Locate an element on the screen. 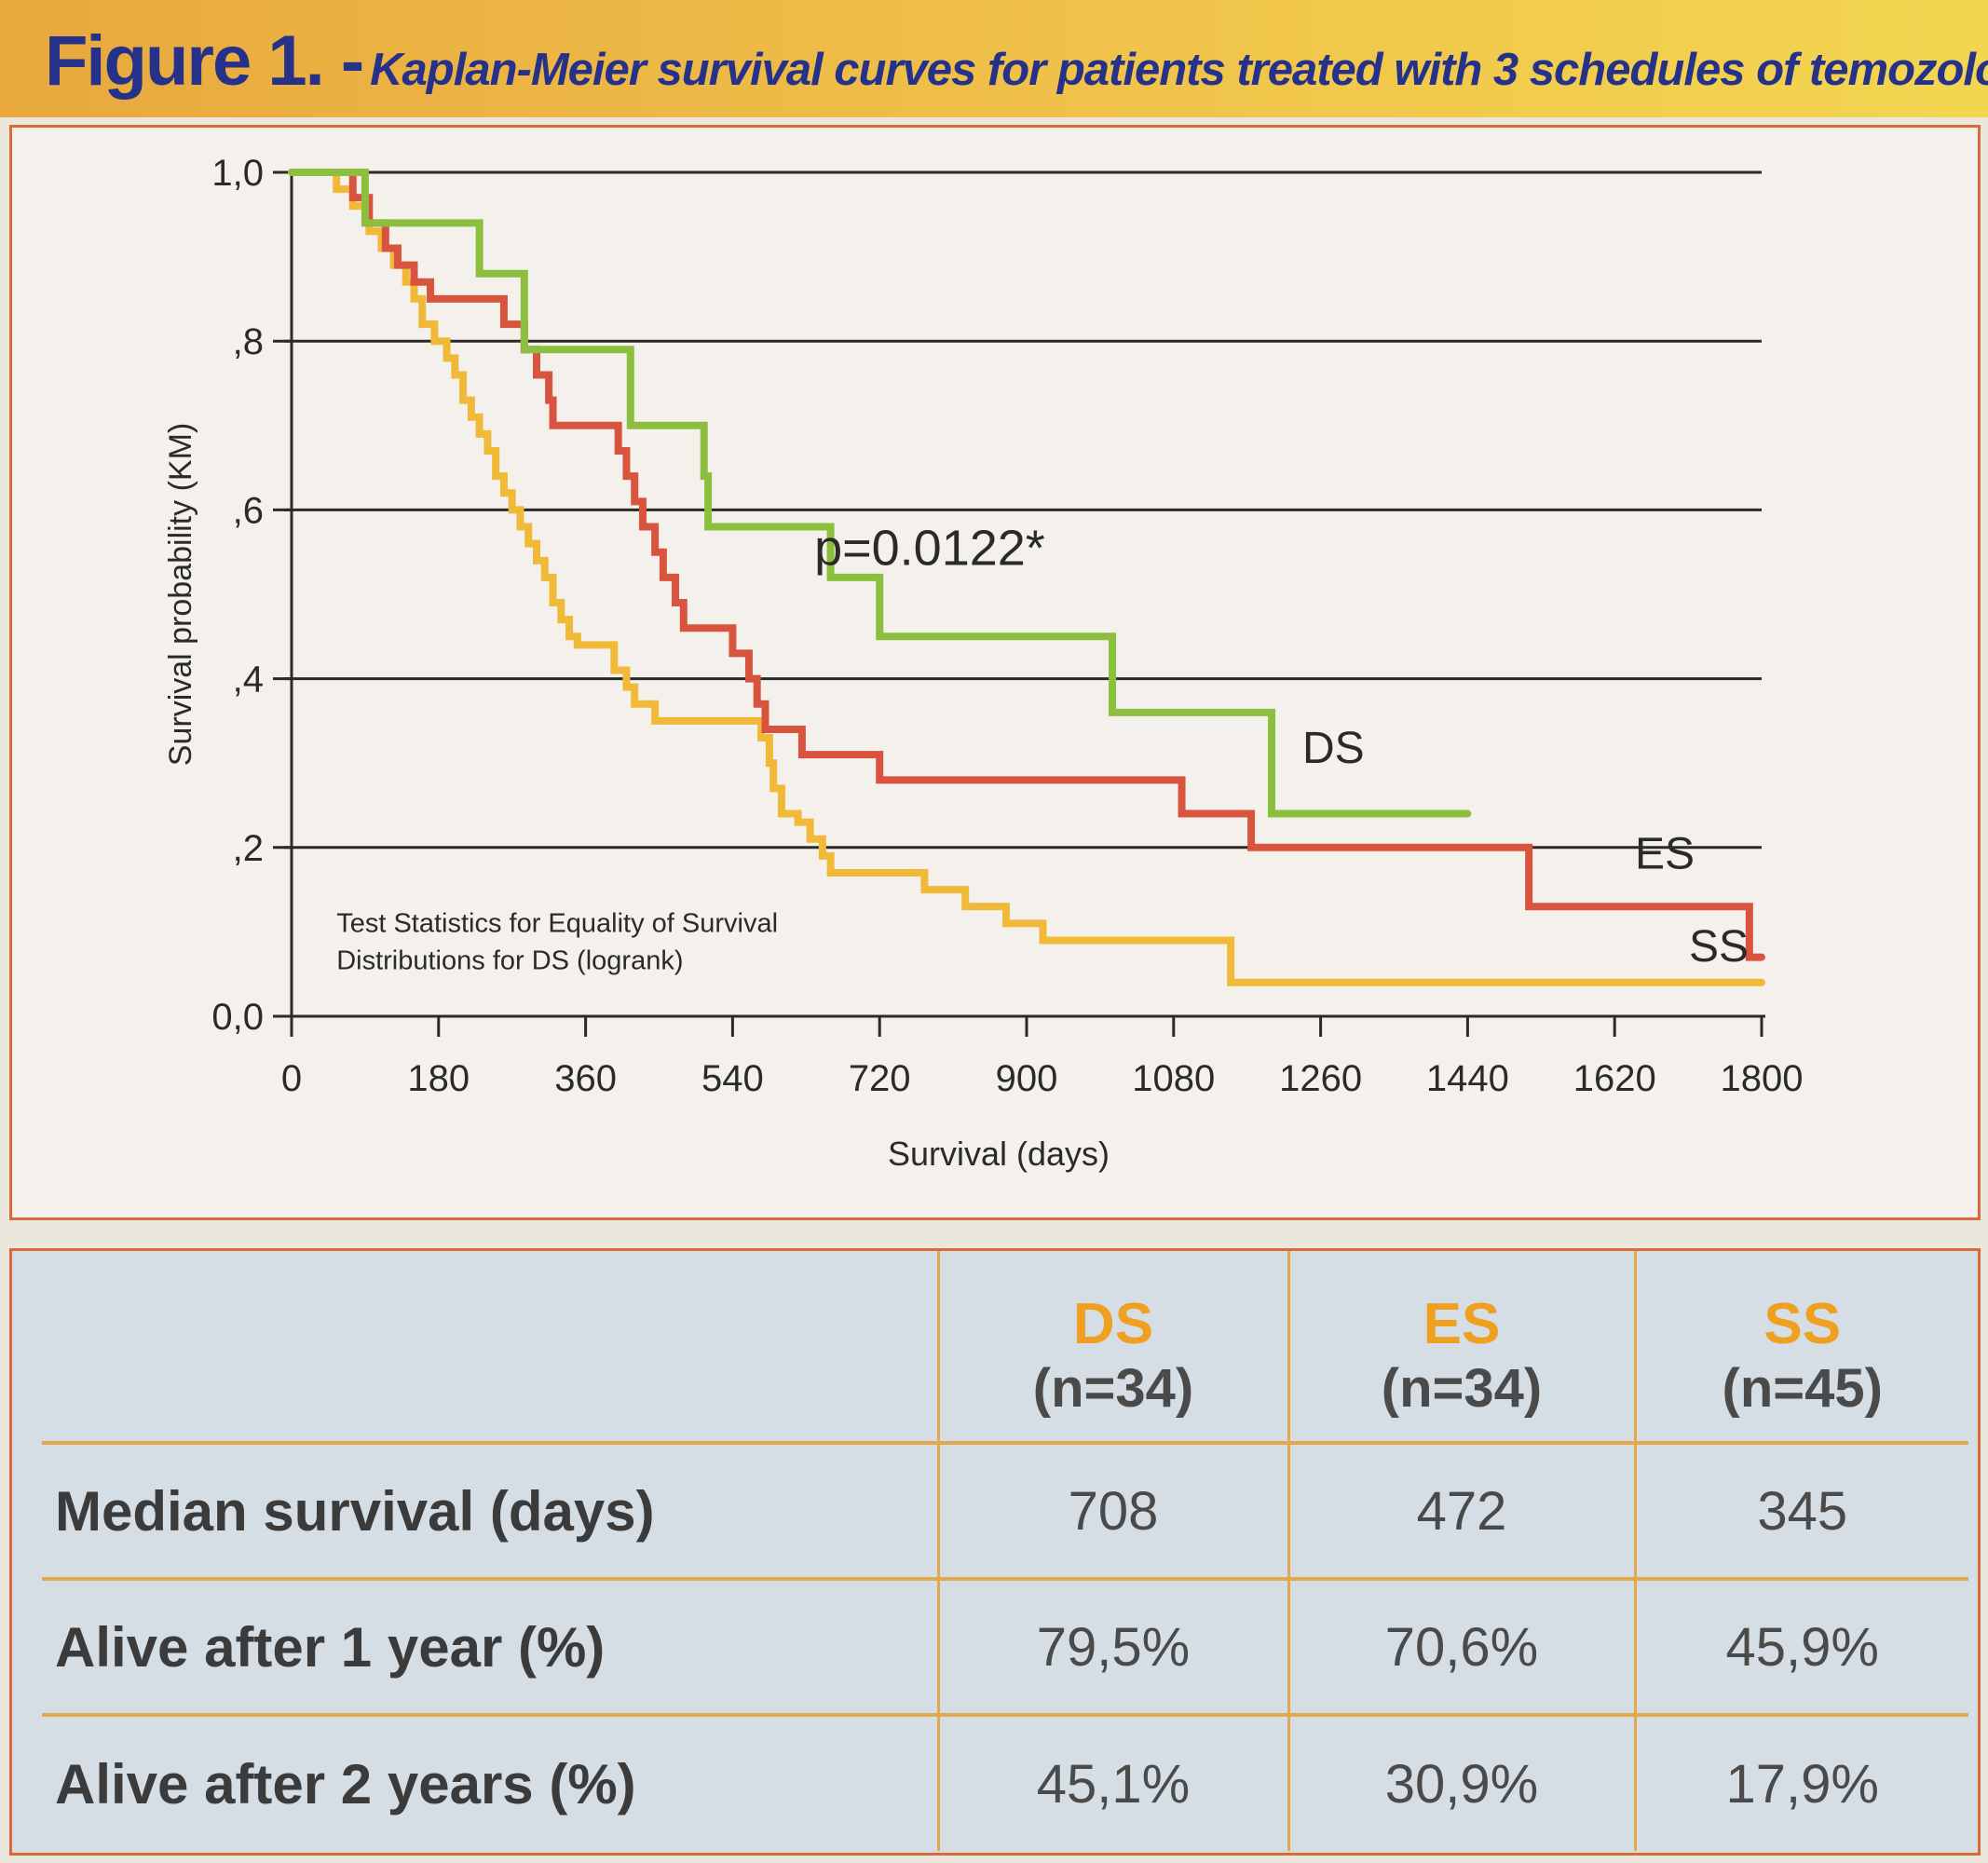  table-cell: 472 is located at coordinates (1461, 1512).